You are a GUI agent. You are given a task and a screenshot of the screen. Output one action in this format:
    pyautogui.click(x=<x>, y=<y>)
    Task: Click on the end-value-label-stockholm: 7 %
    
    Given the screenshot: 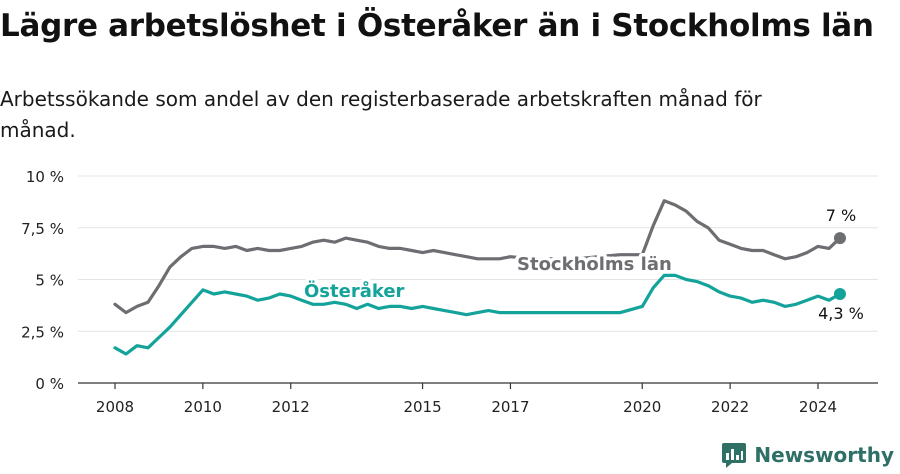 What is the action you would take?
    pyautogui.click(x=841, y=215)
    